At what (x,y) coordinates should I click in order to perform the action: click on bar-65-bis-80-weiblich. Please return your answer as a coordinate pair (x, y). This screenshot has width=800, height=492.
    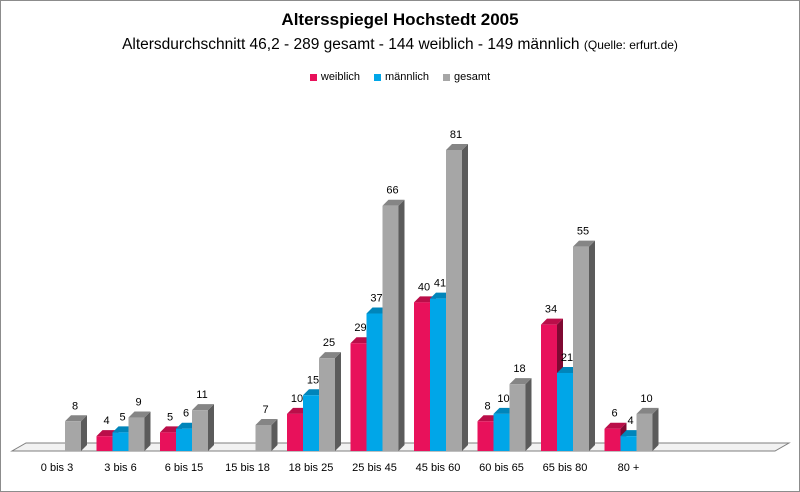
    Looking at the image, I should click on (549, 387).